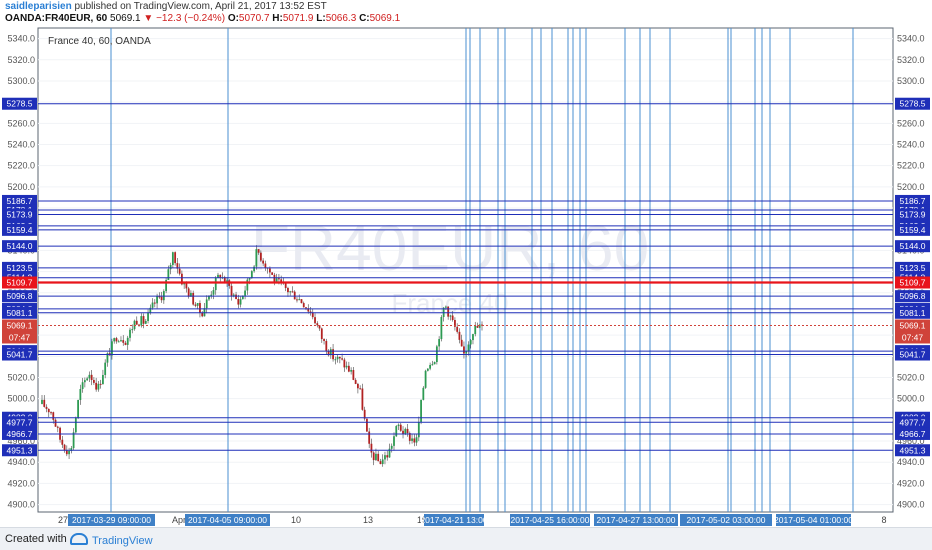 This screenshot has width=932, height=550. I want to click on horizontal-level: 4977.7 4977.7, so click(466, 422).